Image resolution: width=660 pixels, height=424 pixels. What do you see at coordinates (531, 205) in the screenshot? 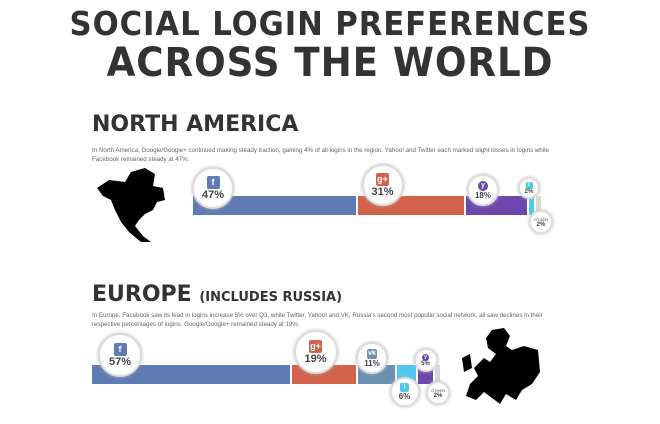
I see `bar-twitter` at bounding box center [531, 205].